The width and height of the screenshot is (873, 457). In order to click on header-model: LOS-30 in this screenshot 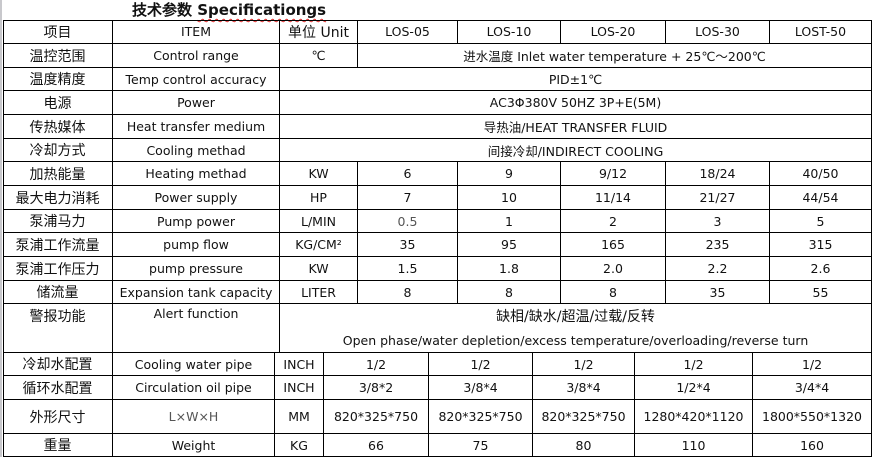, I will do `click(718, 32)`.